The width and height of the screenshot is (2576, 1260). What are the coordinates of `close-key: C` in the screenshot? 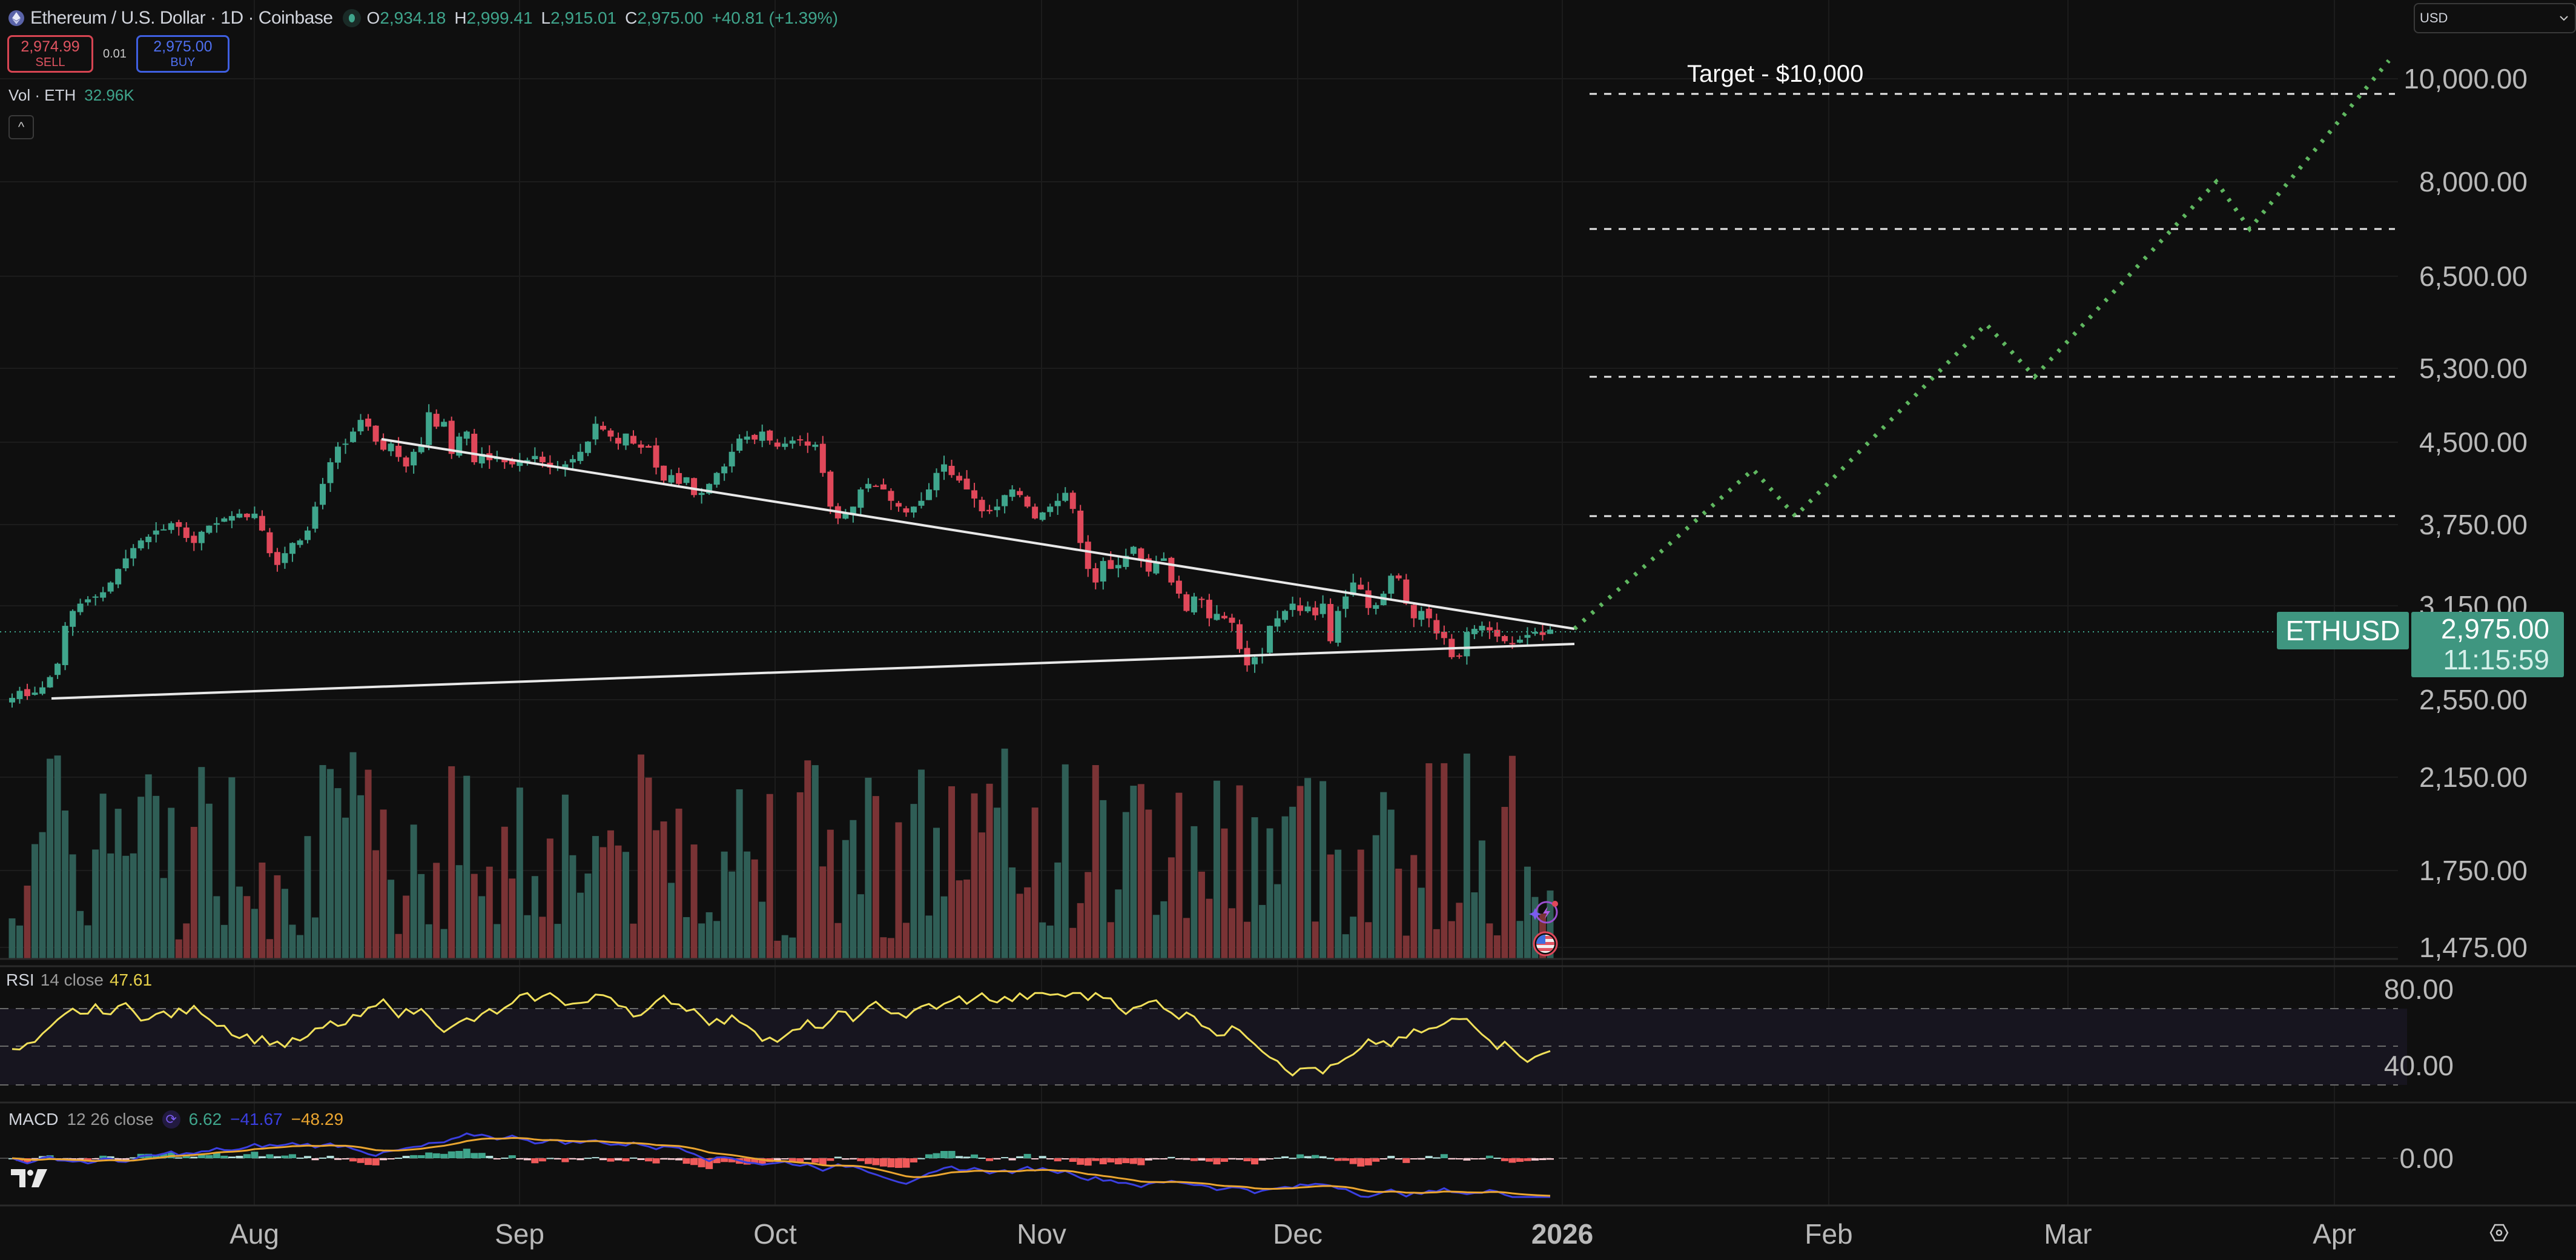 It's located at (631, 17).